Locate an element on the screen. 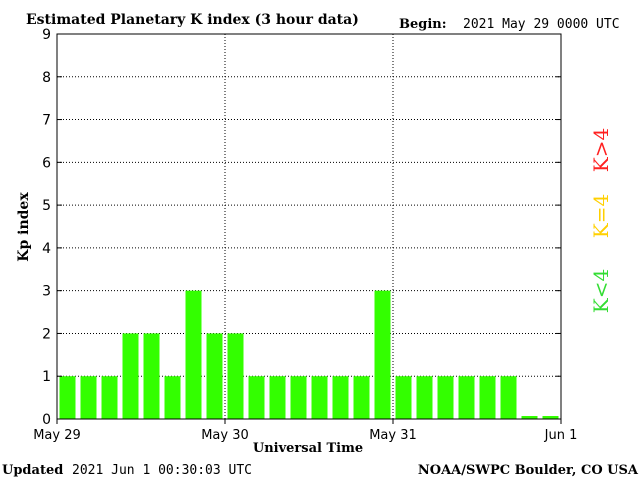 This screenshot has width=640, height=480. legend: K>4 K=4 K<4 is located at coordinates (601, 220).